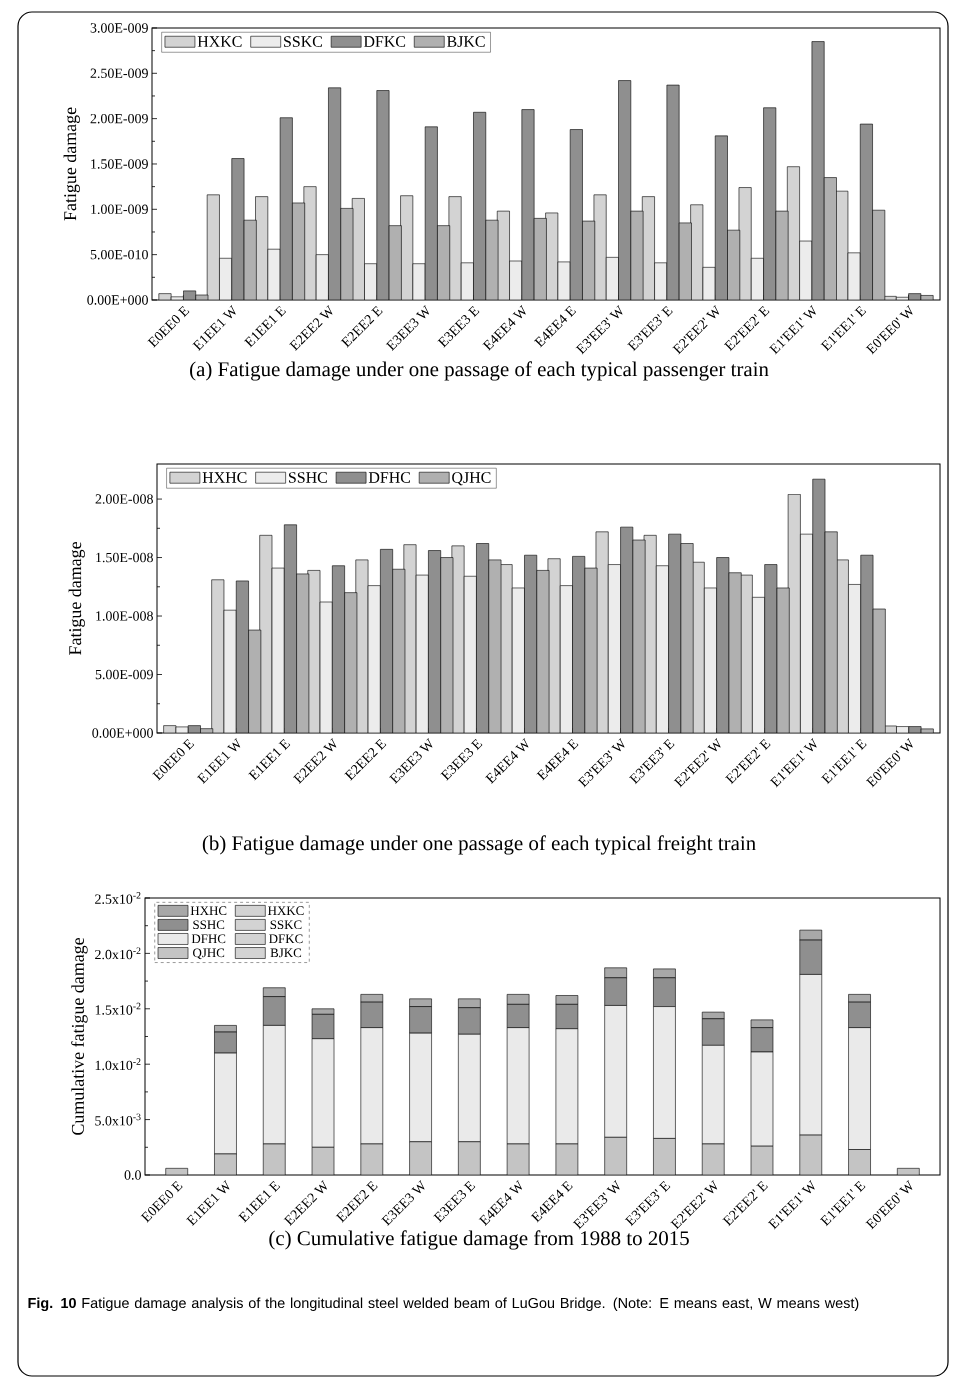 Image resolution: width=958 pixels, height=1381 pixels. I want to click on y-tick-label: 3.00E-009, so click(119, 28).